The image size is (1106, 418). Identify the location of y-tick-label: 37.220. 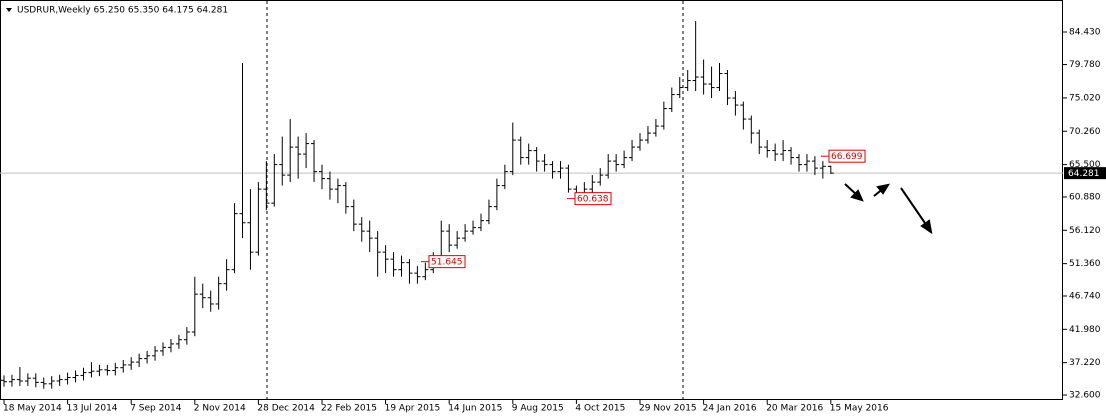
(1085, 363).